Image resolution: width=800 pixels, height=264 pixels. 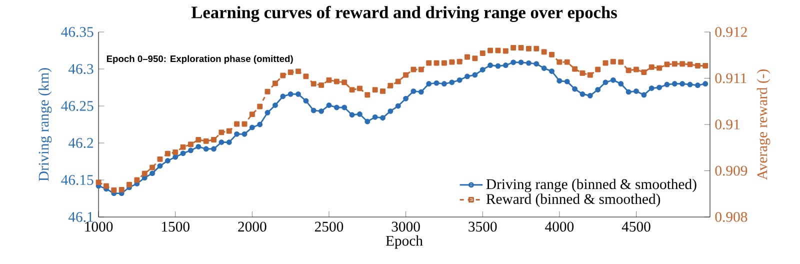 What do you see at coordinates (727, 125) in the screenshot?
I see `y2-tick-label: 0.91` at bounding box center [727, 125].